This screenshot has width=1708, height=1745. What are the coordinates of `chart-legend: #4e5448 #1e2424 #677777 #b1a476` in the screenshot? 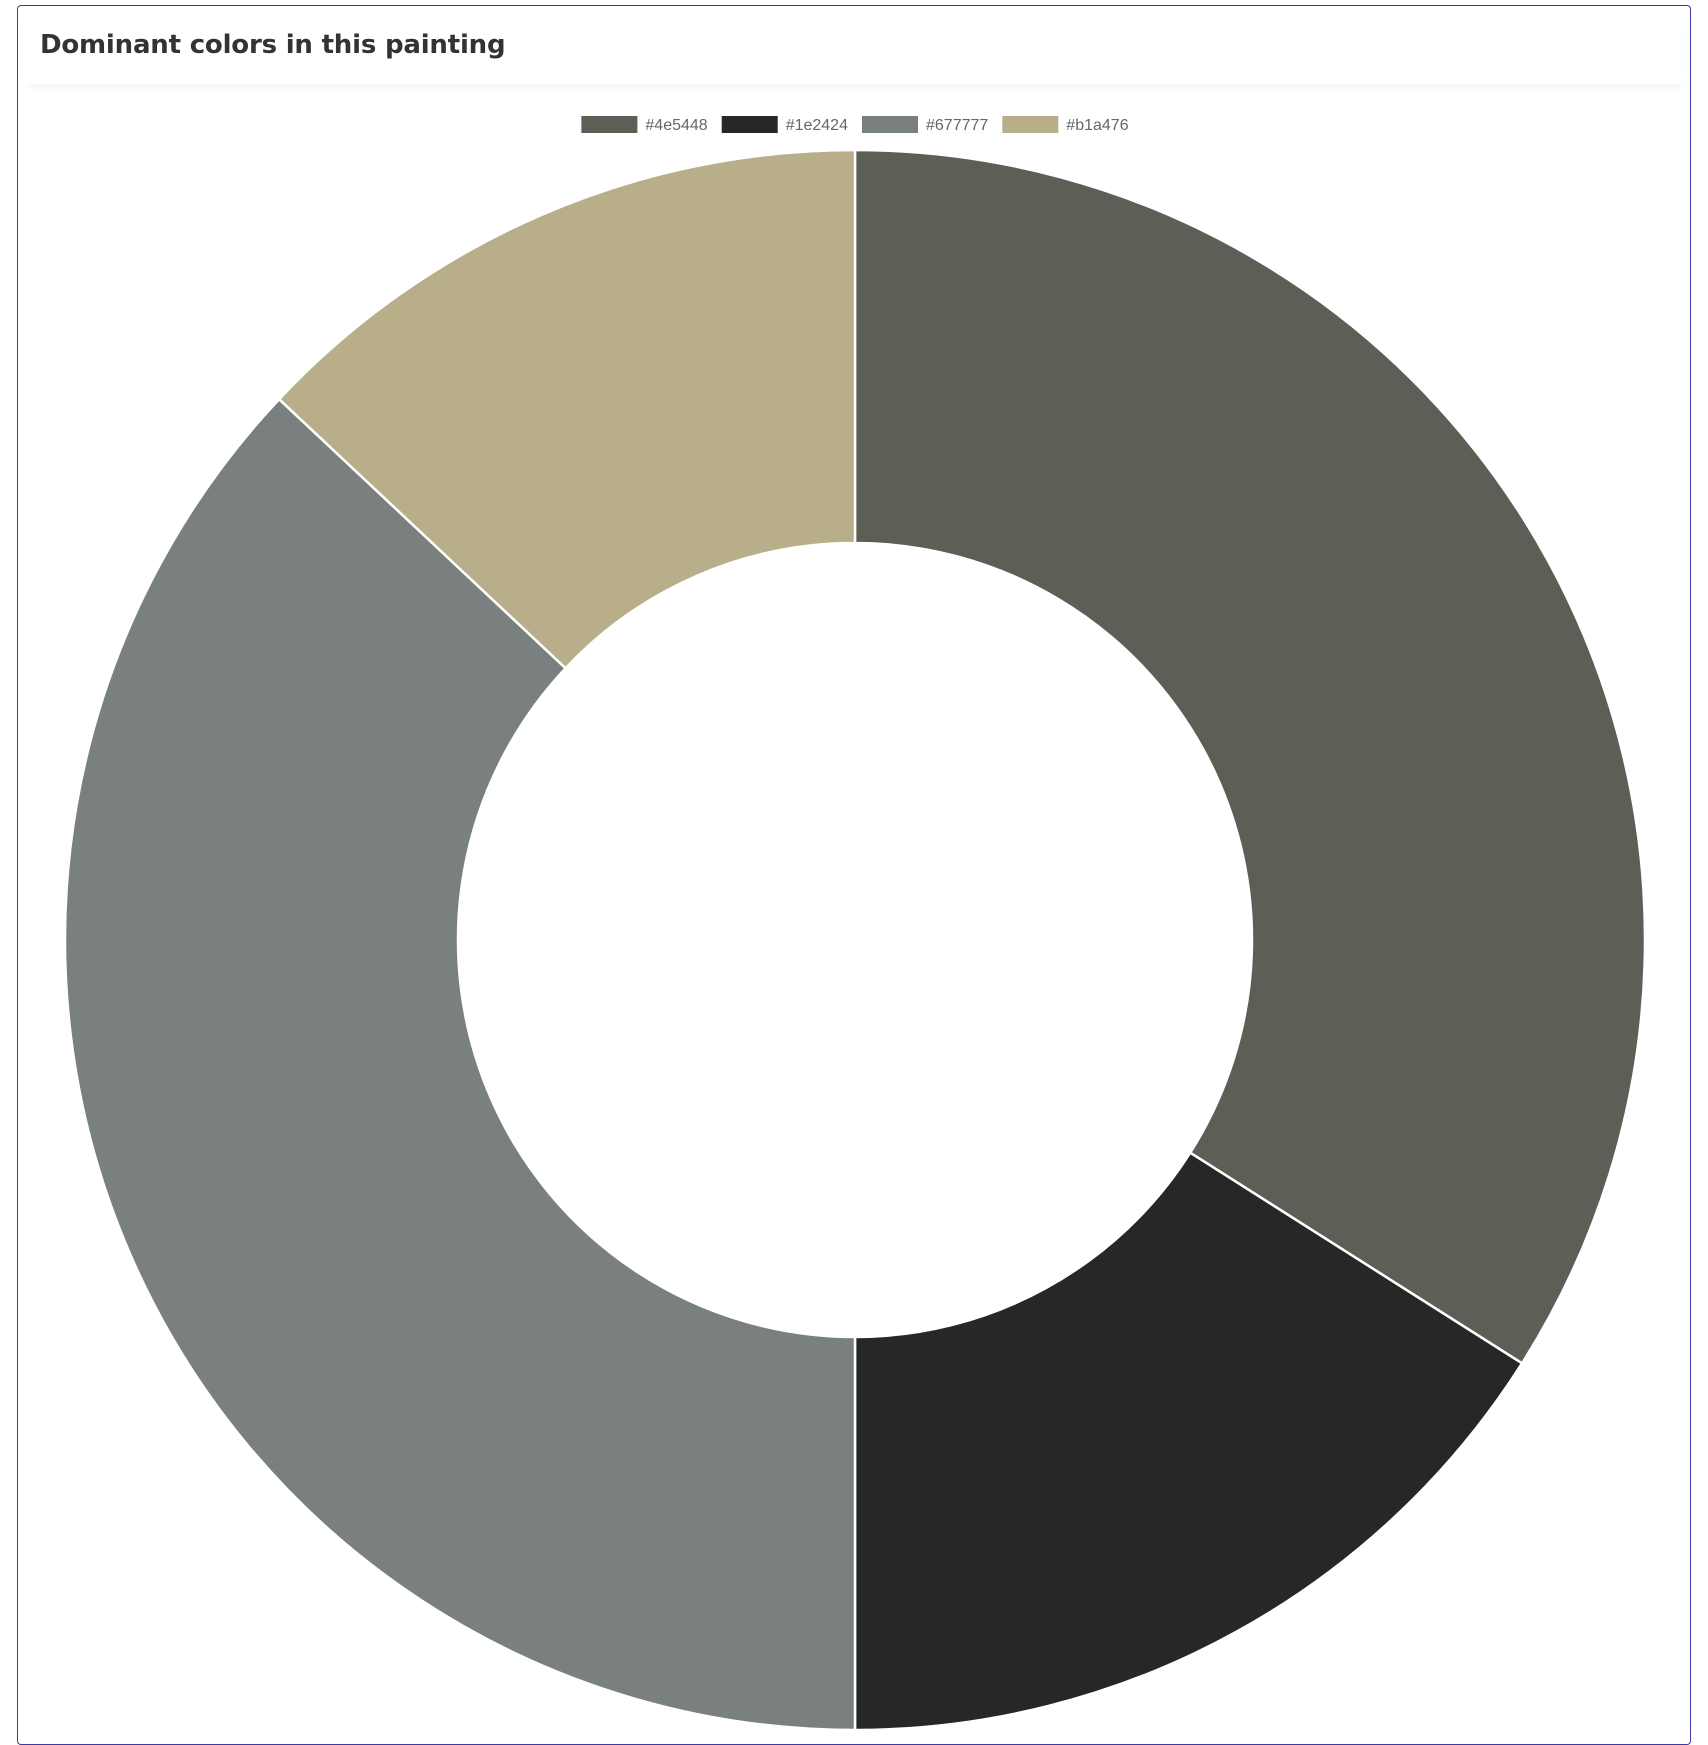 It's located at (855, 125).